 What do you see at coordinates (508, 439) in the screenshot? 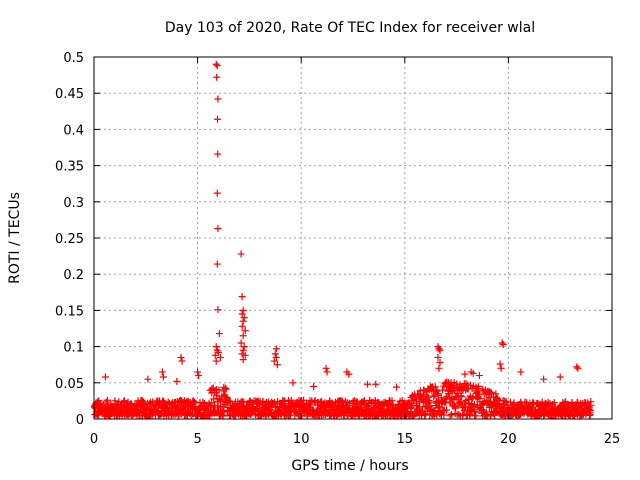
I see `x-tick-label: 20` at bounding box center [508, 439].